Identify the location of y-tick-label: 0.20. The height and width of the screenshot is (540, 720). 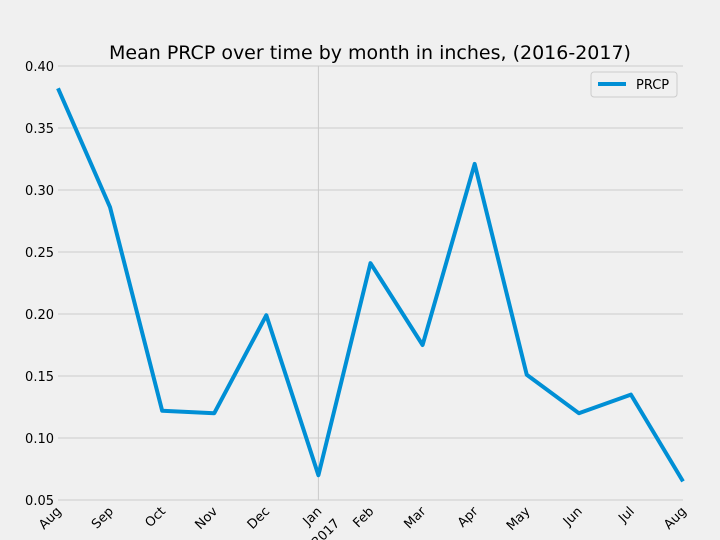
(39, 315).